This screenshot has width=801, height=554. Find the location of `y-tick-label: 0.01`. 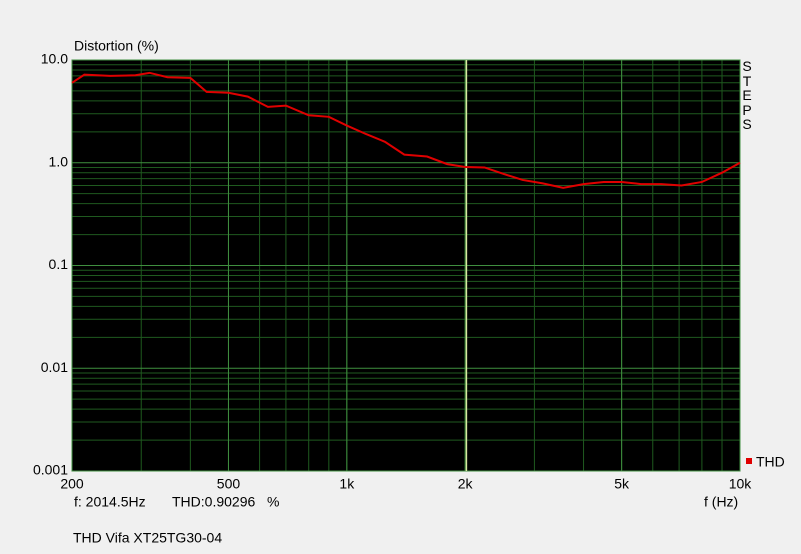

y-tick-label: 0.01 is located at coordinates (54, 367).